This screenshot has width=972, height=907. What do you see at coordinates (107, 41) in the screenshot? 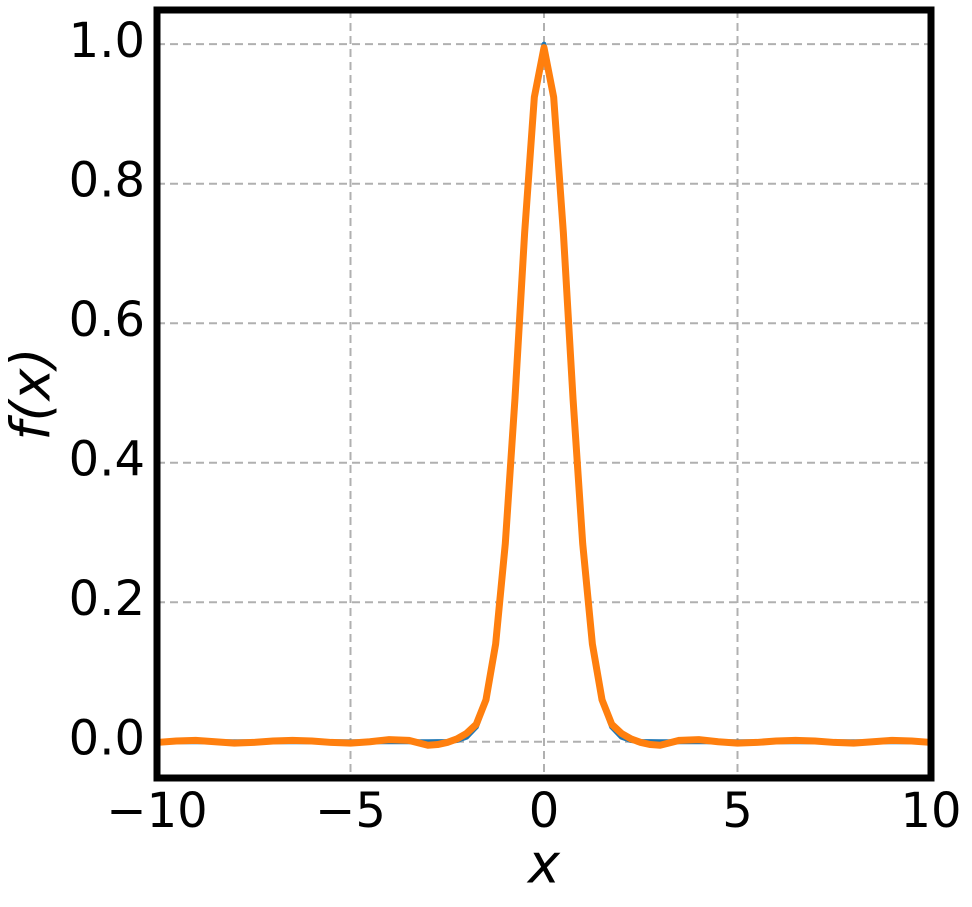
I see `y-tick-label: 1.0` at bounding box center [107, 41].